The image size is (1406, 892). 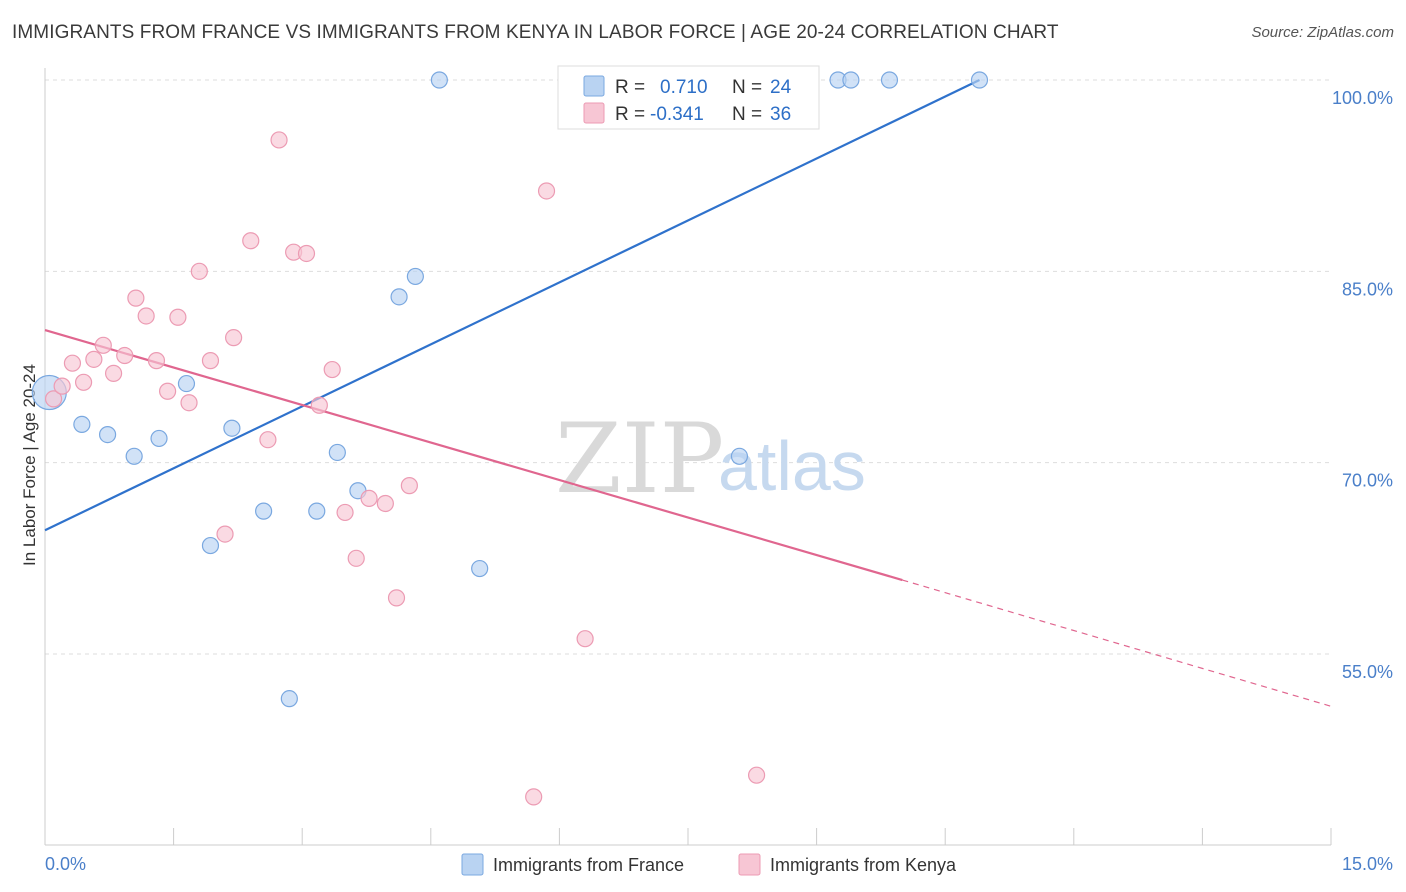 I want to click on bottom-legend-swatch-france, so click(x=472, y=864).